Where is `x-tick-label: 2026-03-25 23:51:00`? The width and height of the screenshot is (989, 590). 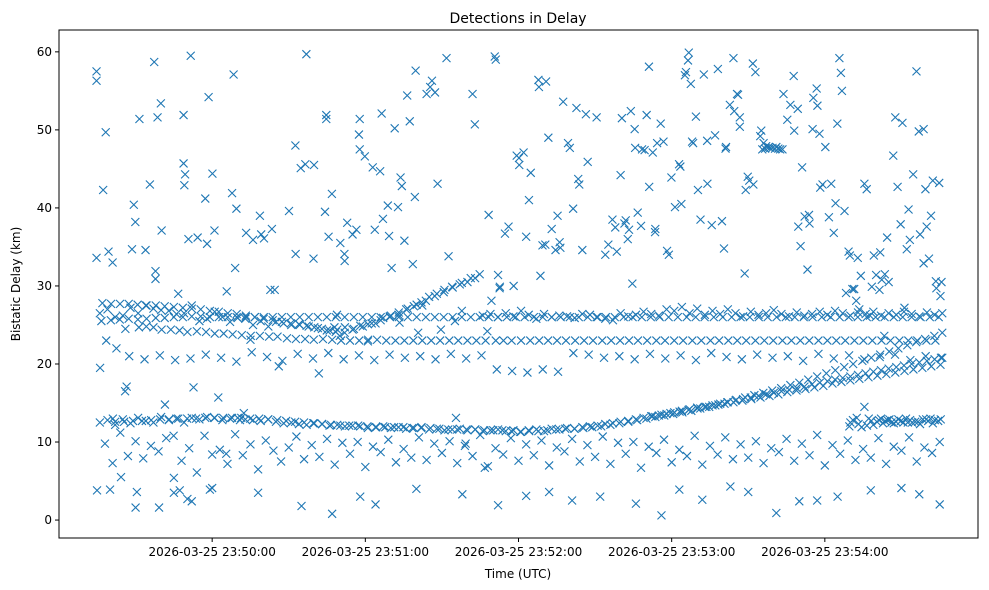
x-tick-label: 2026-03-25 23:51:00 is located at coordinates (365, 552).